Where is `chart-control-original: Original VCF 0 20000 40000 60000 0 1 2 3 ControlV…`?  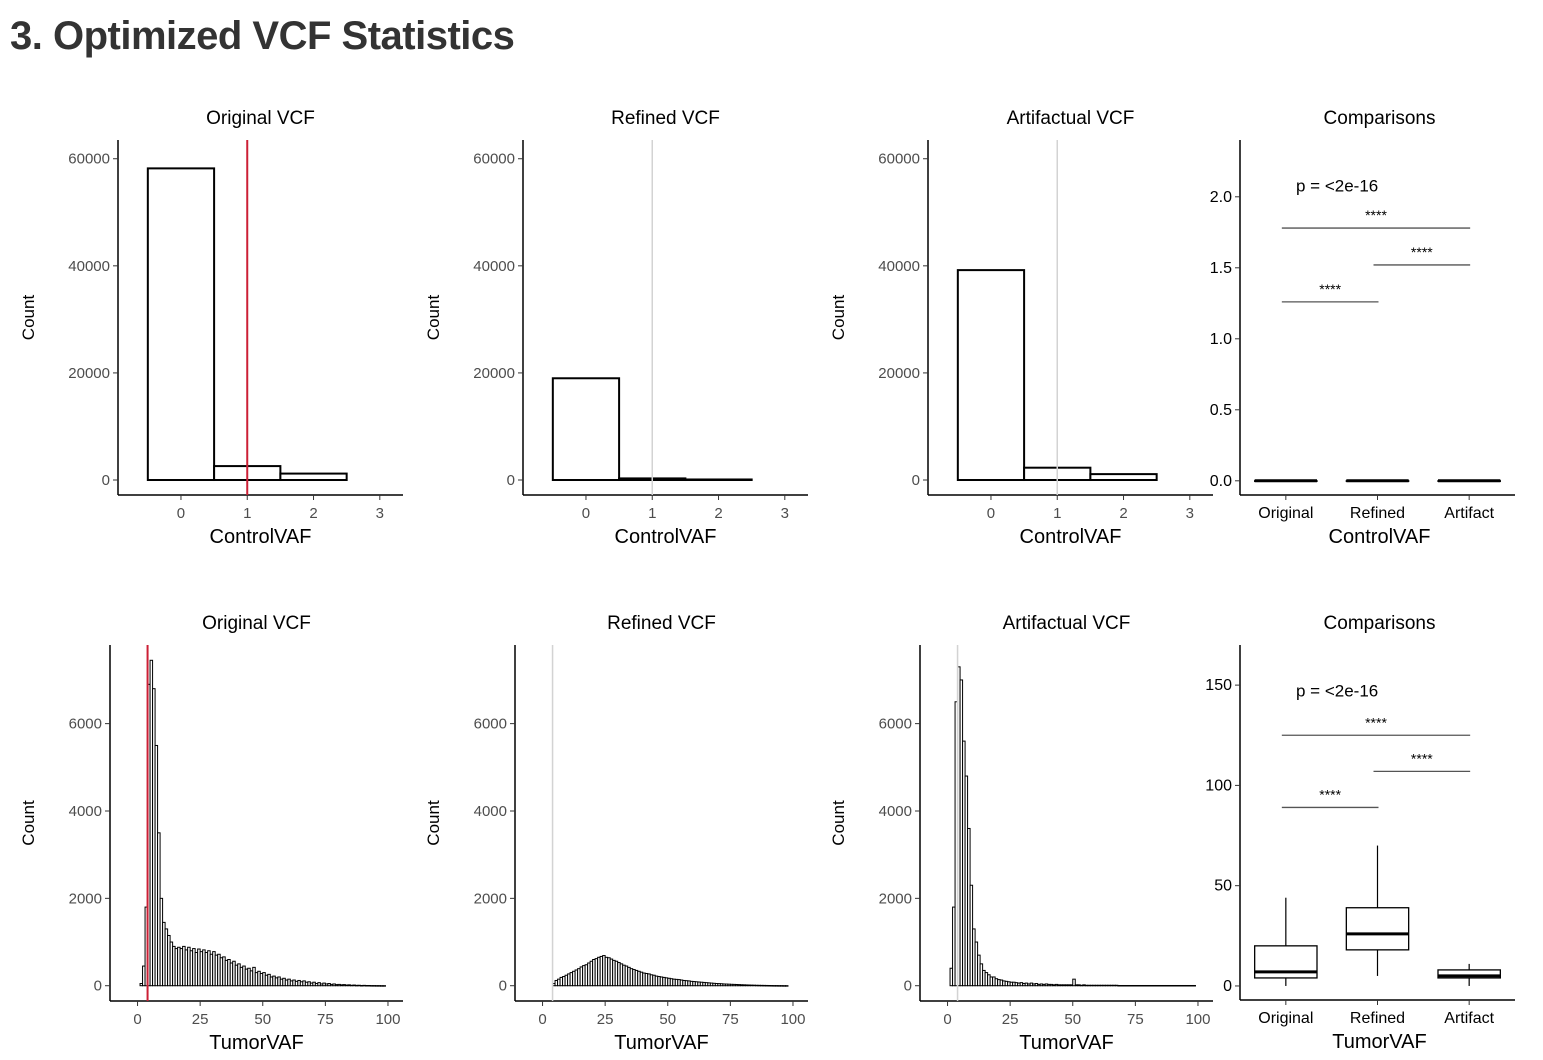 chart-control-original: Original VCF 0 20000 40000 60000 0 1 2 3 ControlV… is located at coordinates (211, 328).